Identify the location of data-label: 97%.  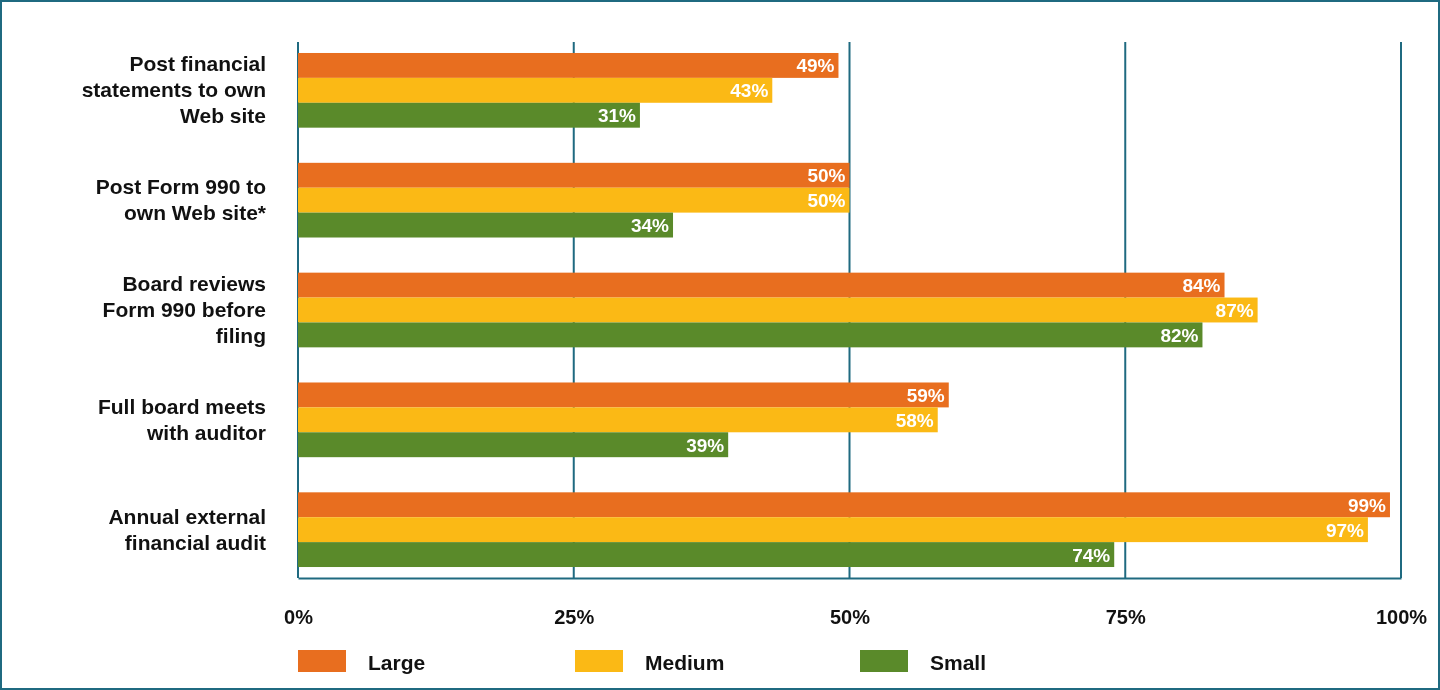
(1345, 530).